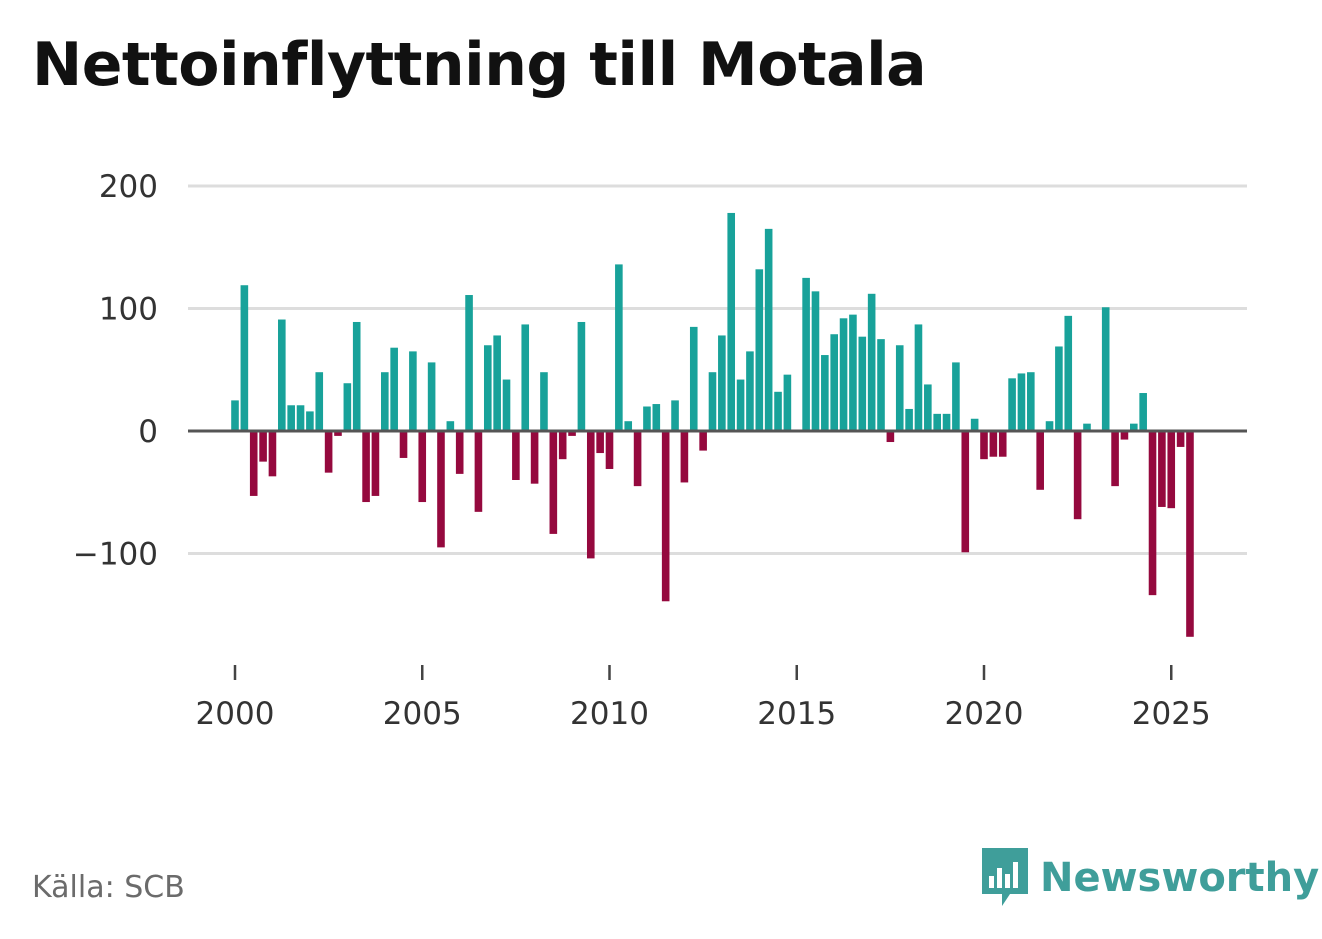  Describe the element at coordinates (108, 887) in the screenshot. I see `source-label: Källa: SCB` at that location.